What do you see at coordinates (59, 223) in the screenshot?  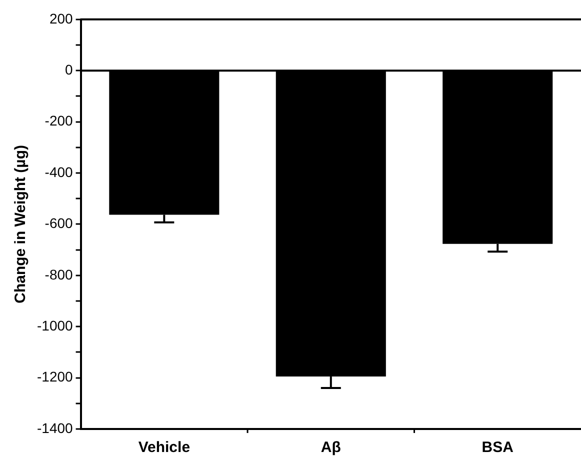 I see `y-tick-label: -600` at bounding box center [59, 223].